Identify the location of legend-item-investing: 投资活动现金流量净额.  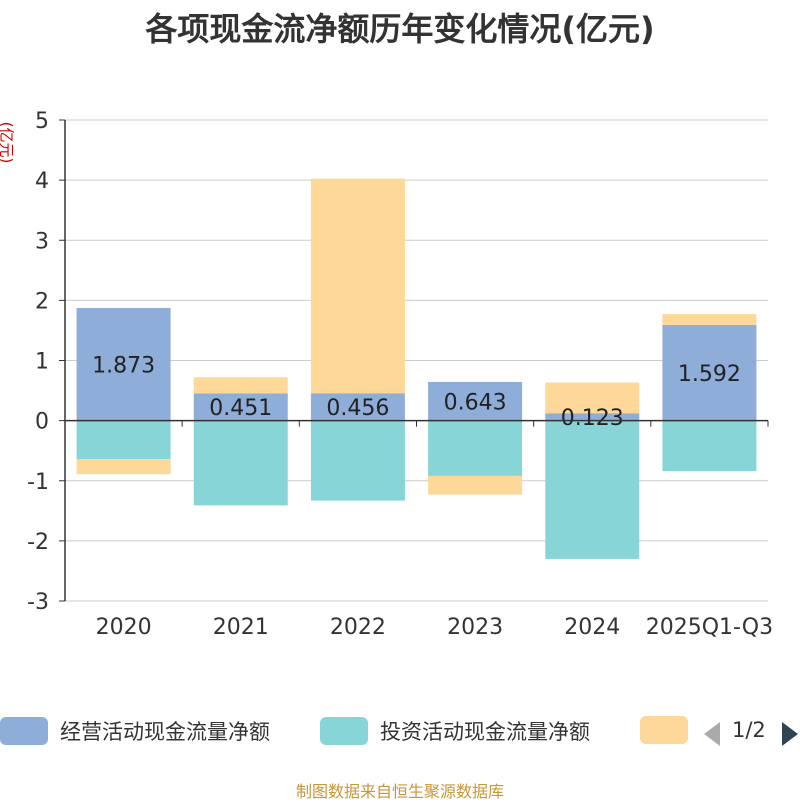
(455, 731).